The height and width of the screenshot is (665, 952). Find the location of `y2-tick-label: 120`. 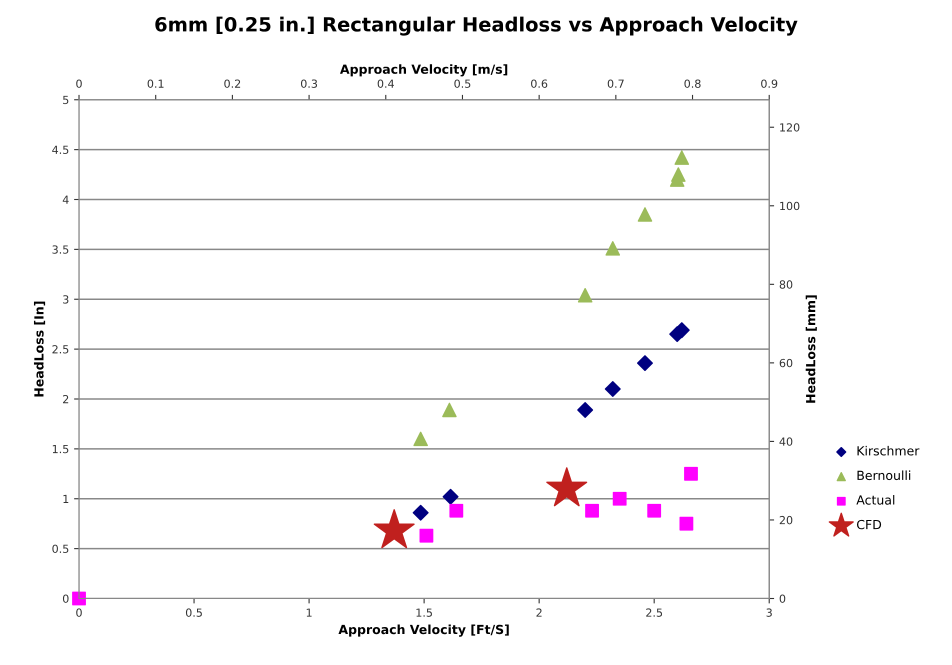

y2-tick-label: 120 is located at coordinates (790, 127).